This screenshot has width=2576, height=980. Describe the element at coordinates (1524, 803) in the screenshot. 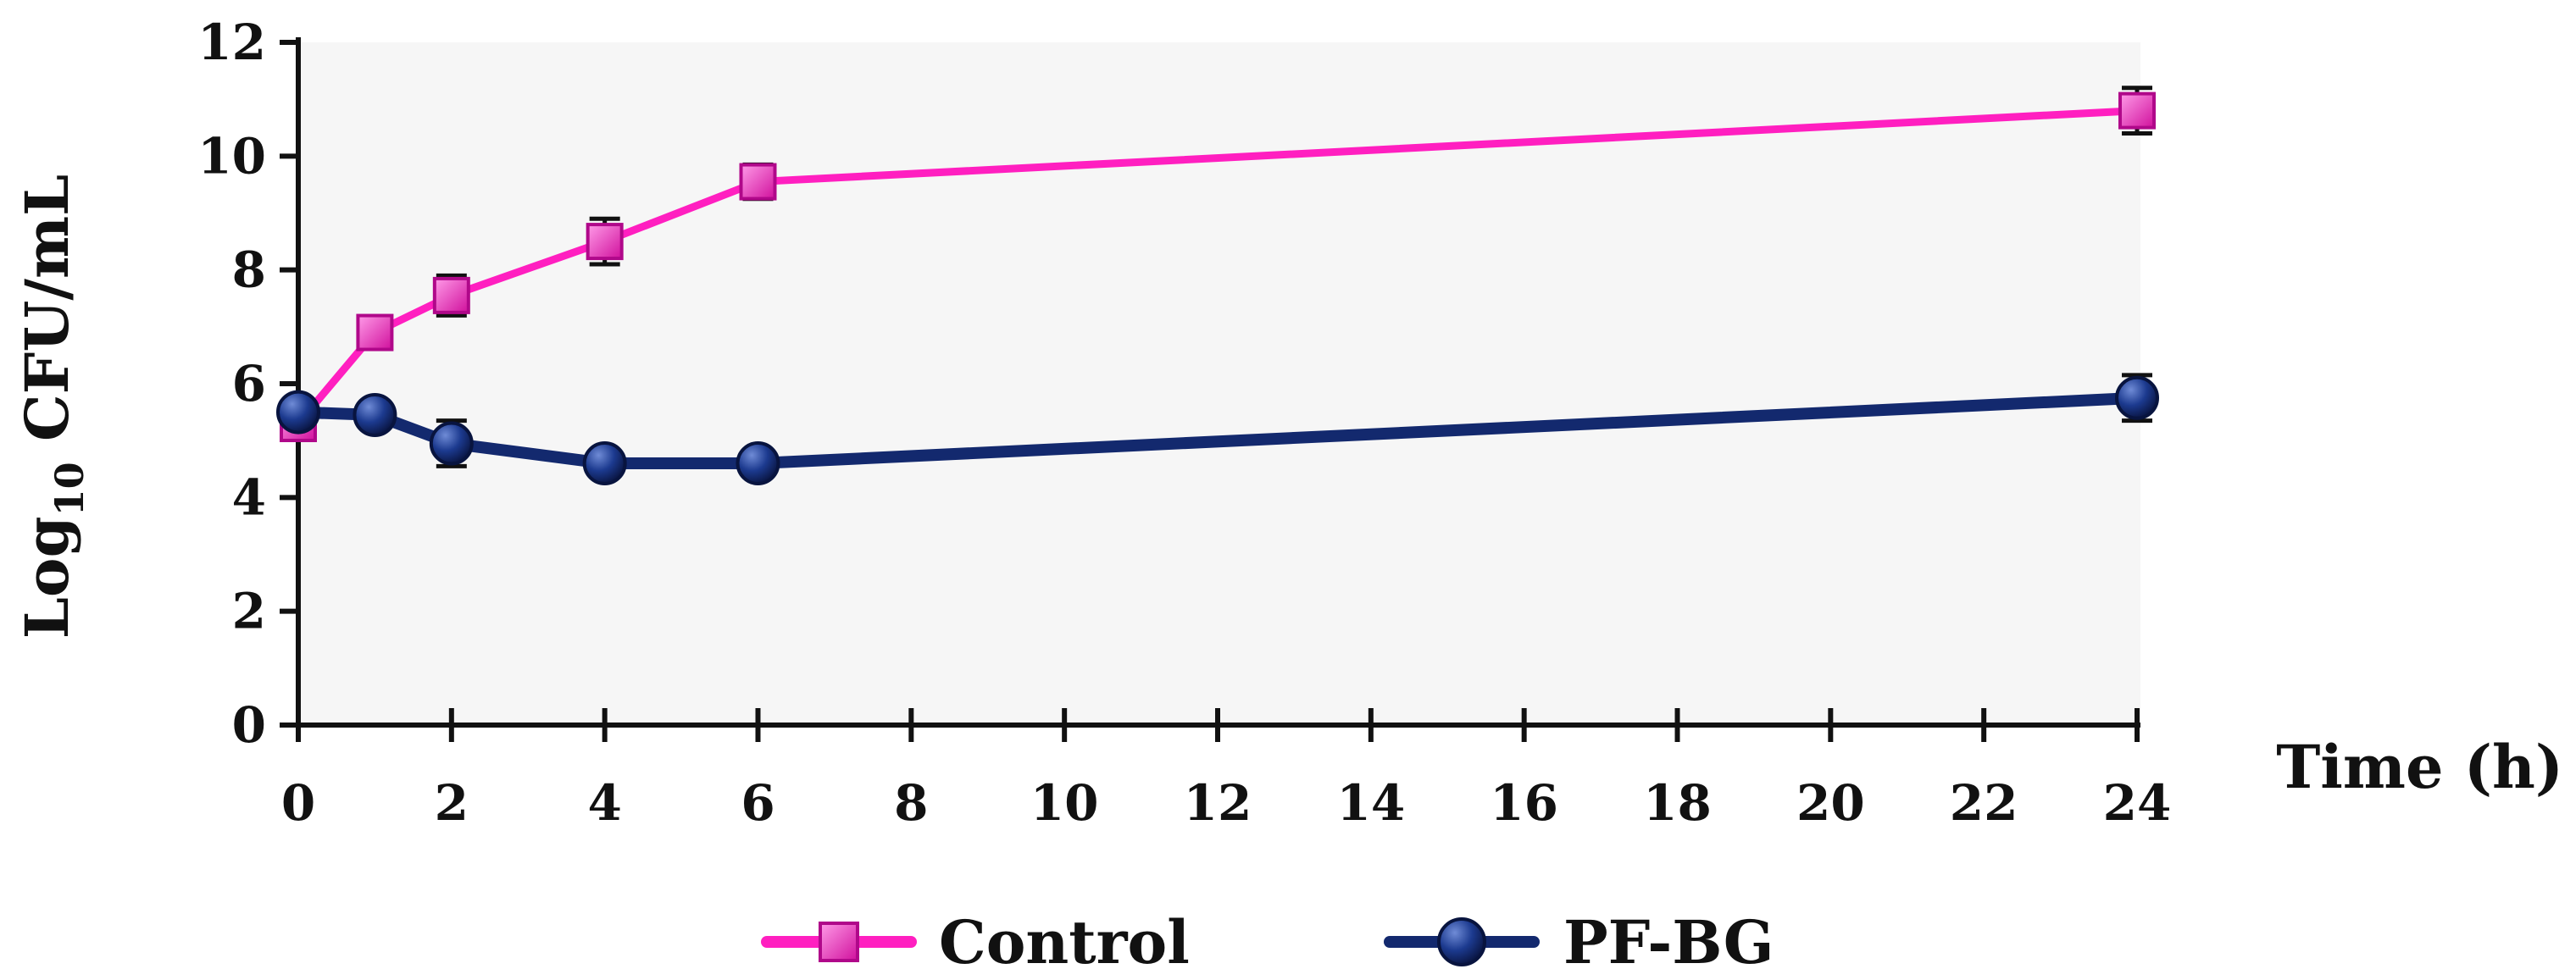

I see `x-tick-label: 16` at that location.